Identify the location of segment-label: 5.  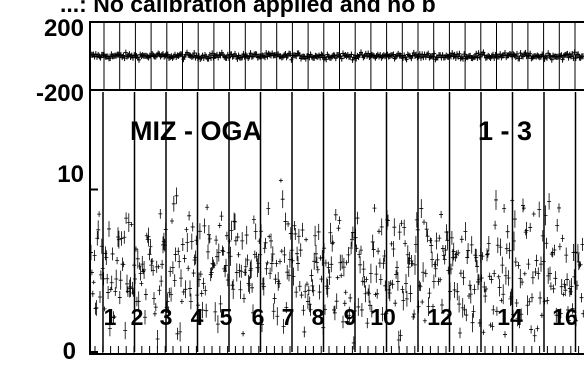
(226, 317).